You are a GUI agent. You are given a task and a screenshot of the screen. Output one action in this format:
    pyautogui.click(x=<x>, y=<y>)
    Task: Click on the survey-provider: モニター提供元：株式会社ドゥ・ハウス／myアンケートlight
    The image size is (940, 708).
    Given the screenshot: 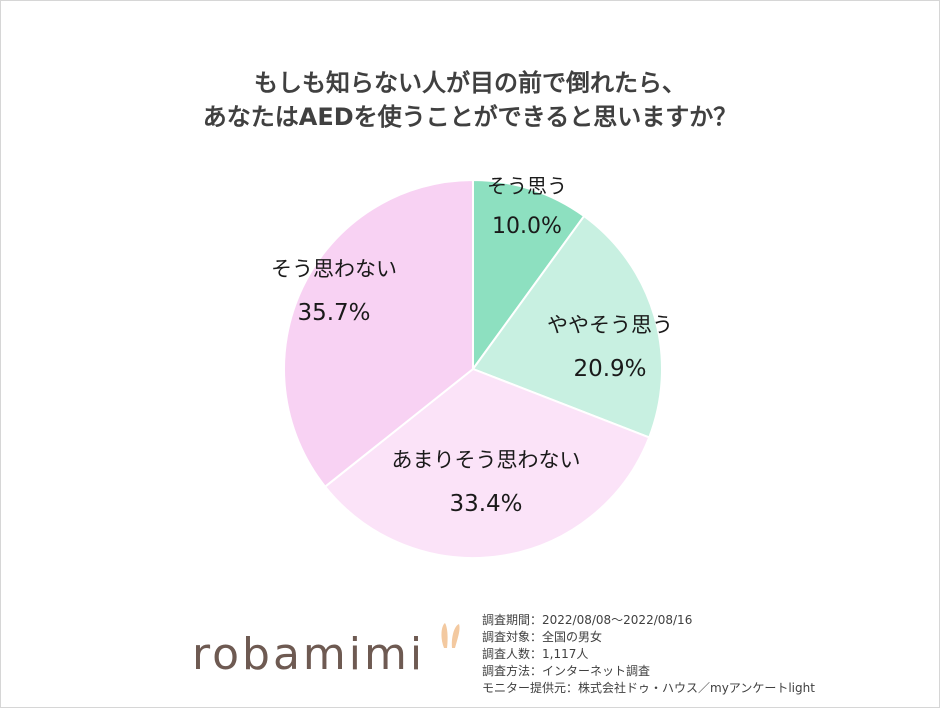 What is the action you would take?
    pyautogui.click(x=648, y=688)
    